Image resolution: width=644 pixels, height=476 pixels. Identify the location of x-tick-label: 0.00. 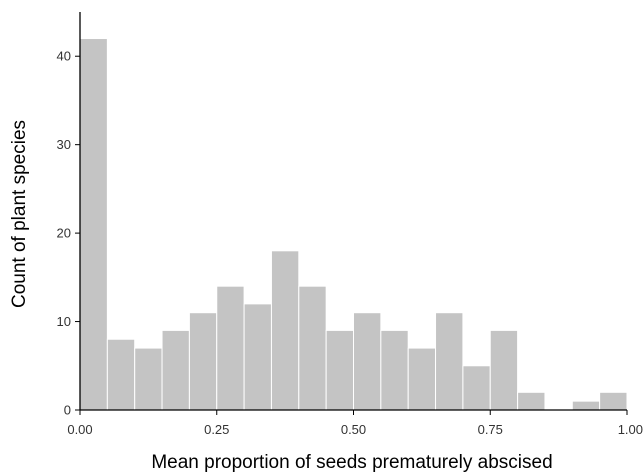
(79, 429).